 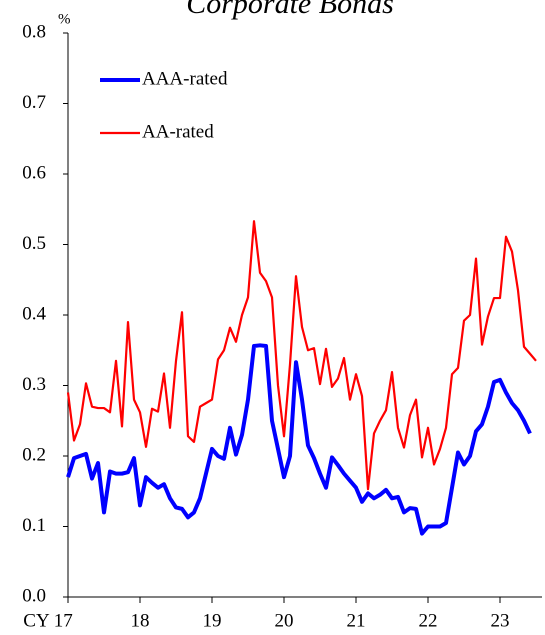 What do you see at coordinates (34, 595) in the screenshot?
I see `y-tick-label: 0.0` at bounding box center [34, 595].